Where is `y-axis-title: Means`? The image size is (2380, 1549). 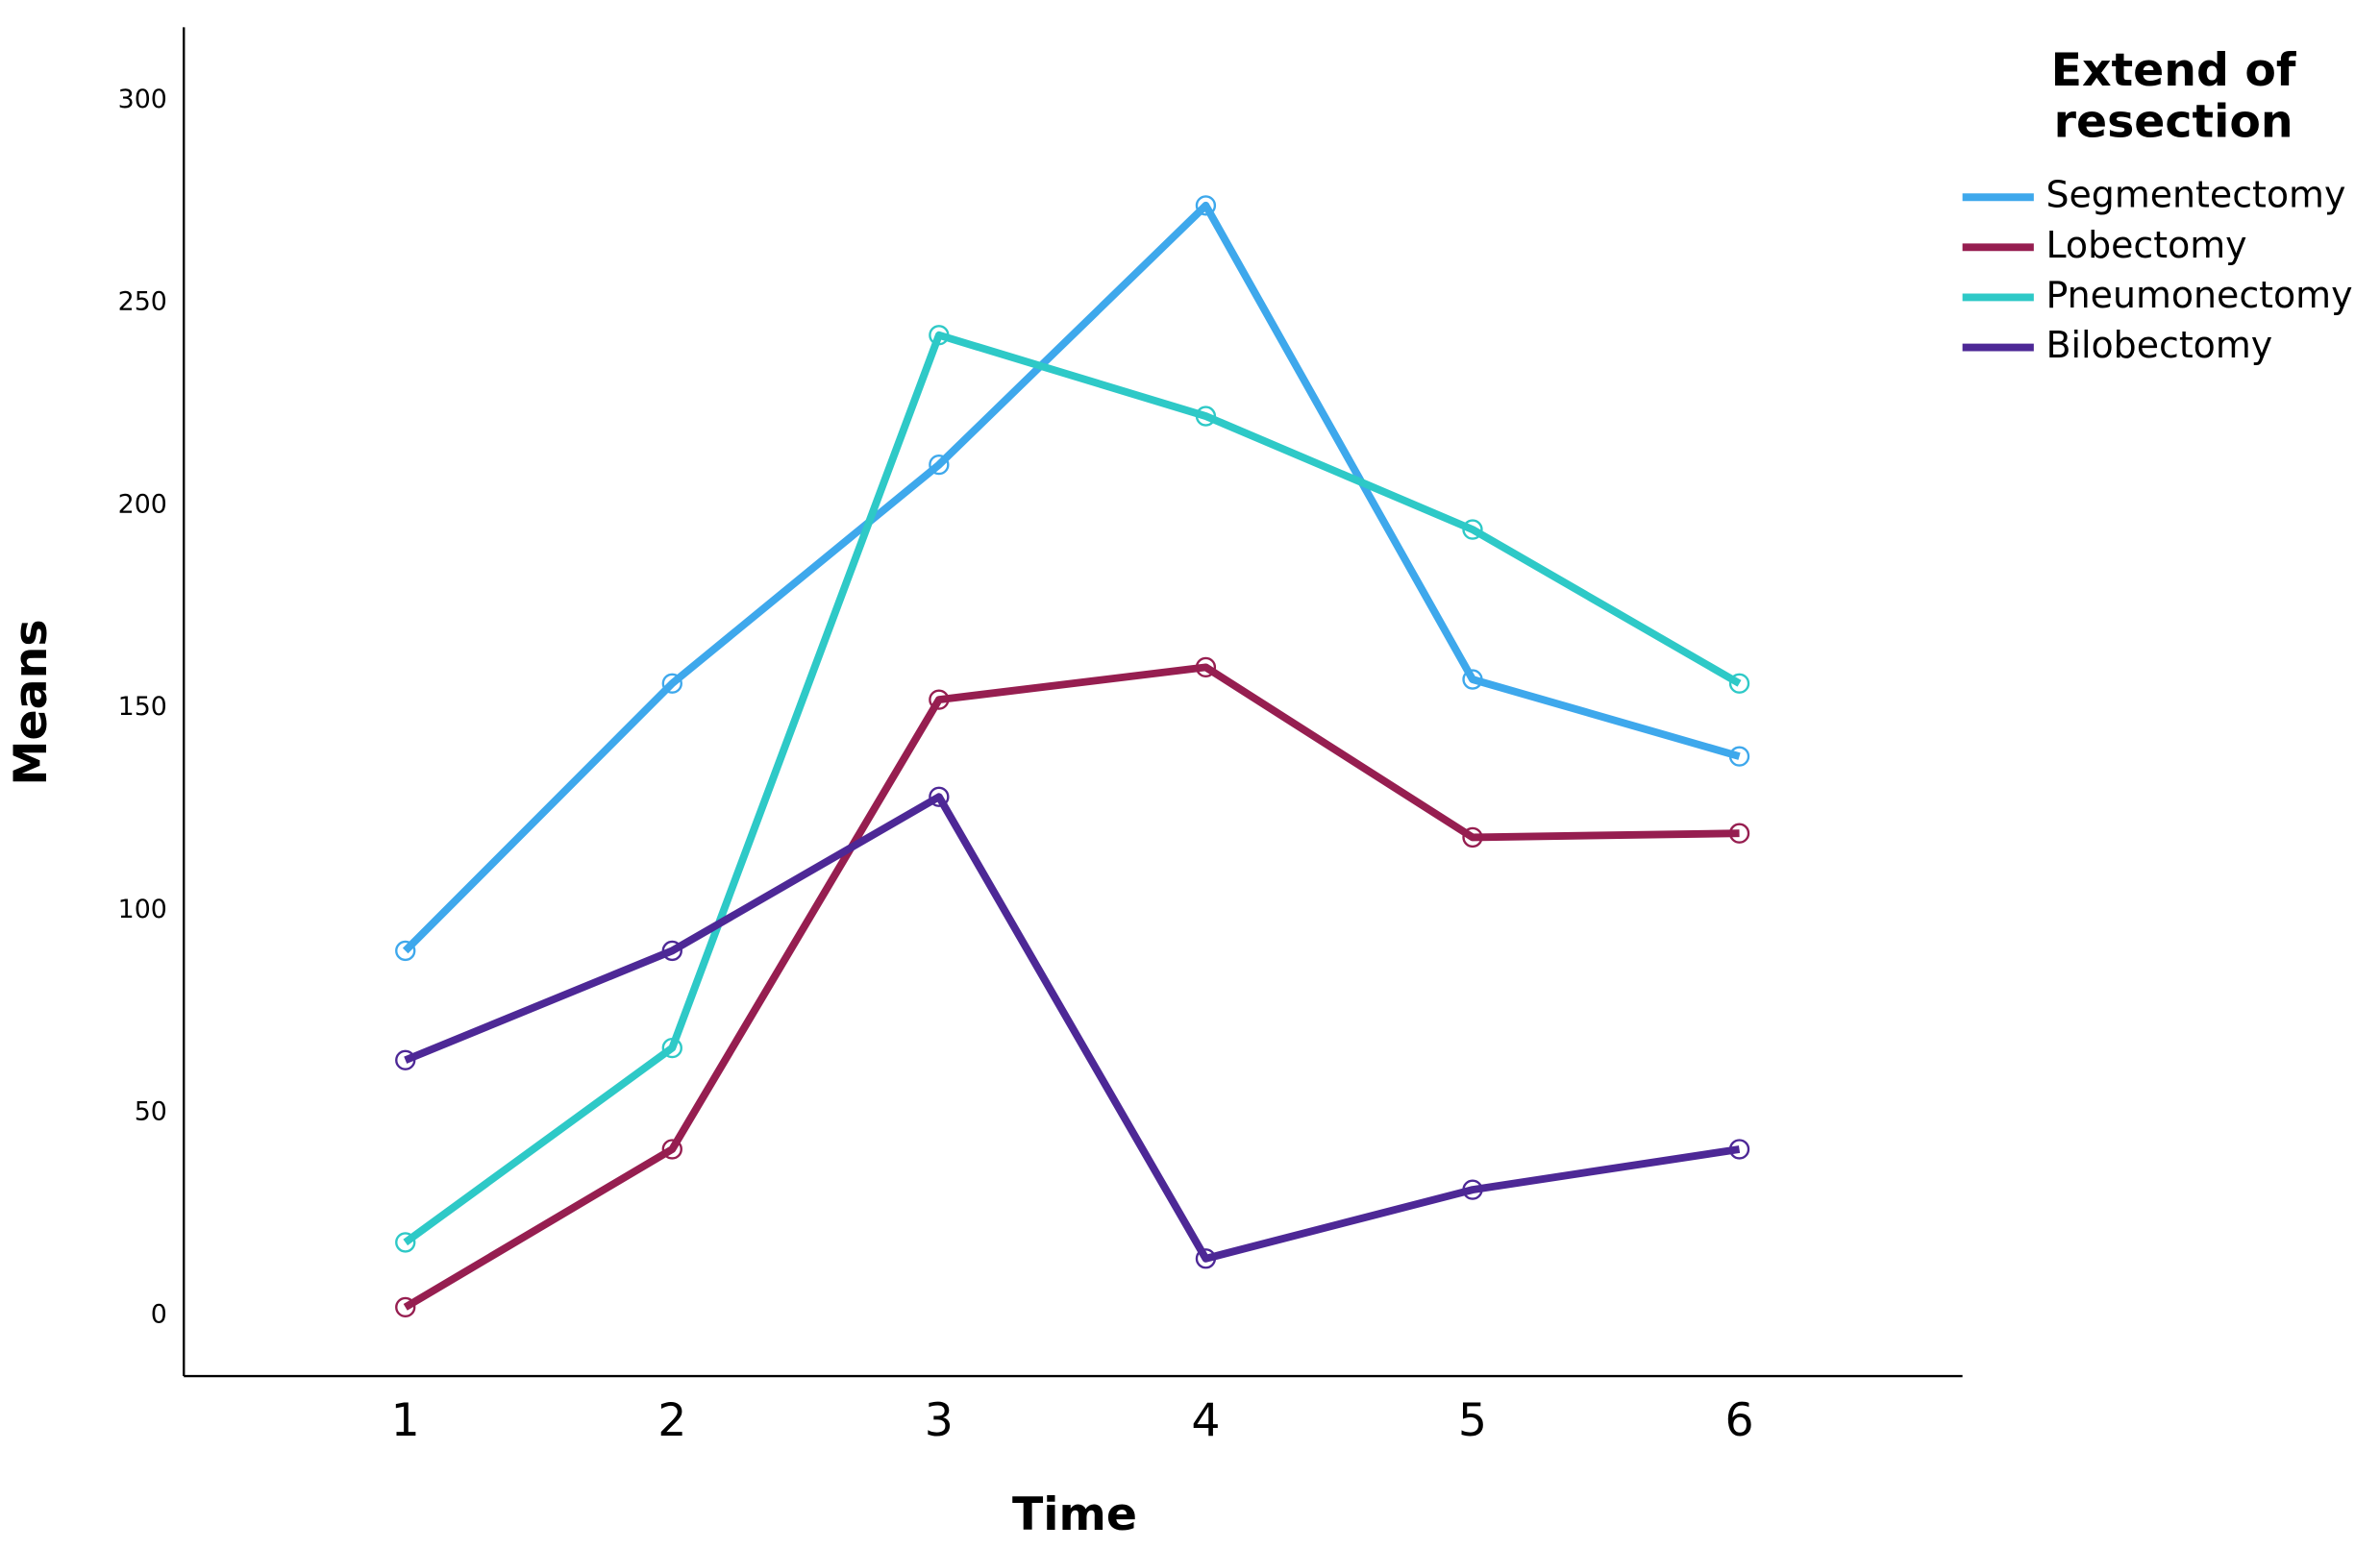 y-axis-title: Means is located at coordinates (32, 702).